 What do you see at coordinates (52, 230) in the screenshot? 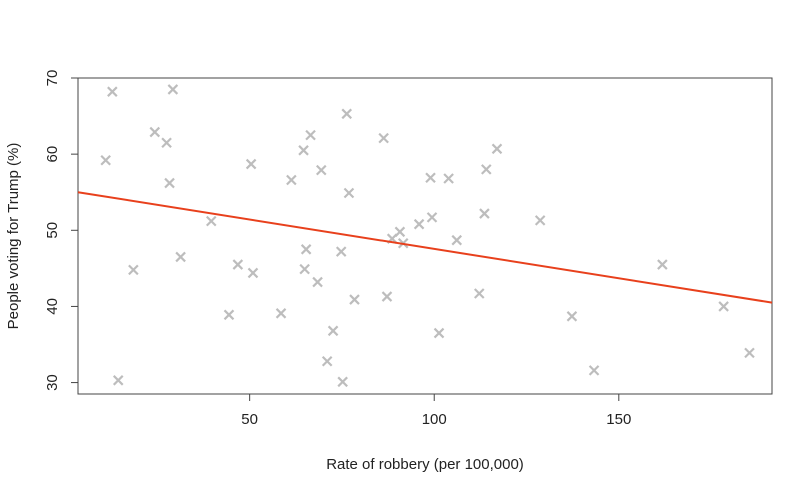
I see `y-tick-label: 50` at bounding box center [52, 230].